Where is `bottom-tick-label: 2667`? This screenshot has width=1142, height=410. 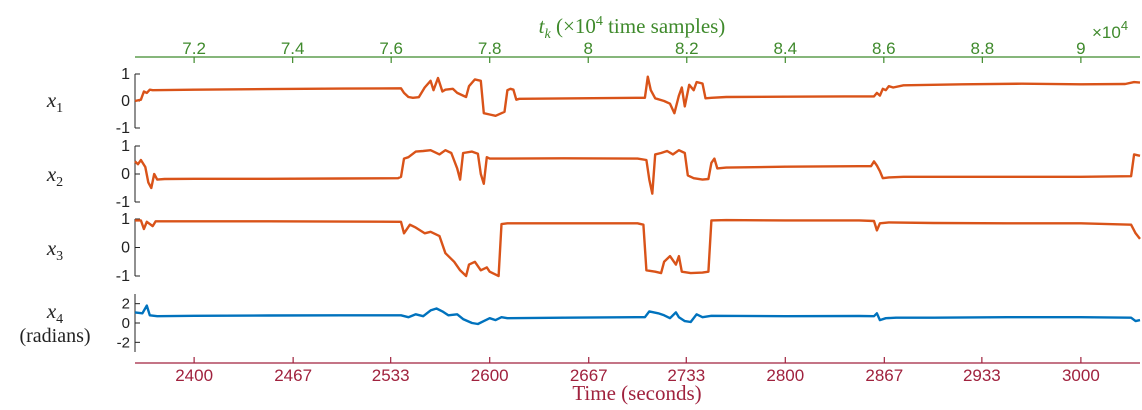
bottom-tick-label: 2667 is located at coordinates (589, 375).